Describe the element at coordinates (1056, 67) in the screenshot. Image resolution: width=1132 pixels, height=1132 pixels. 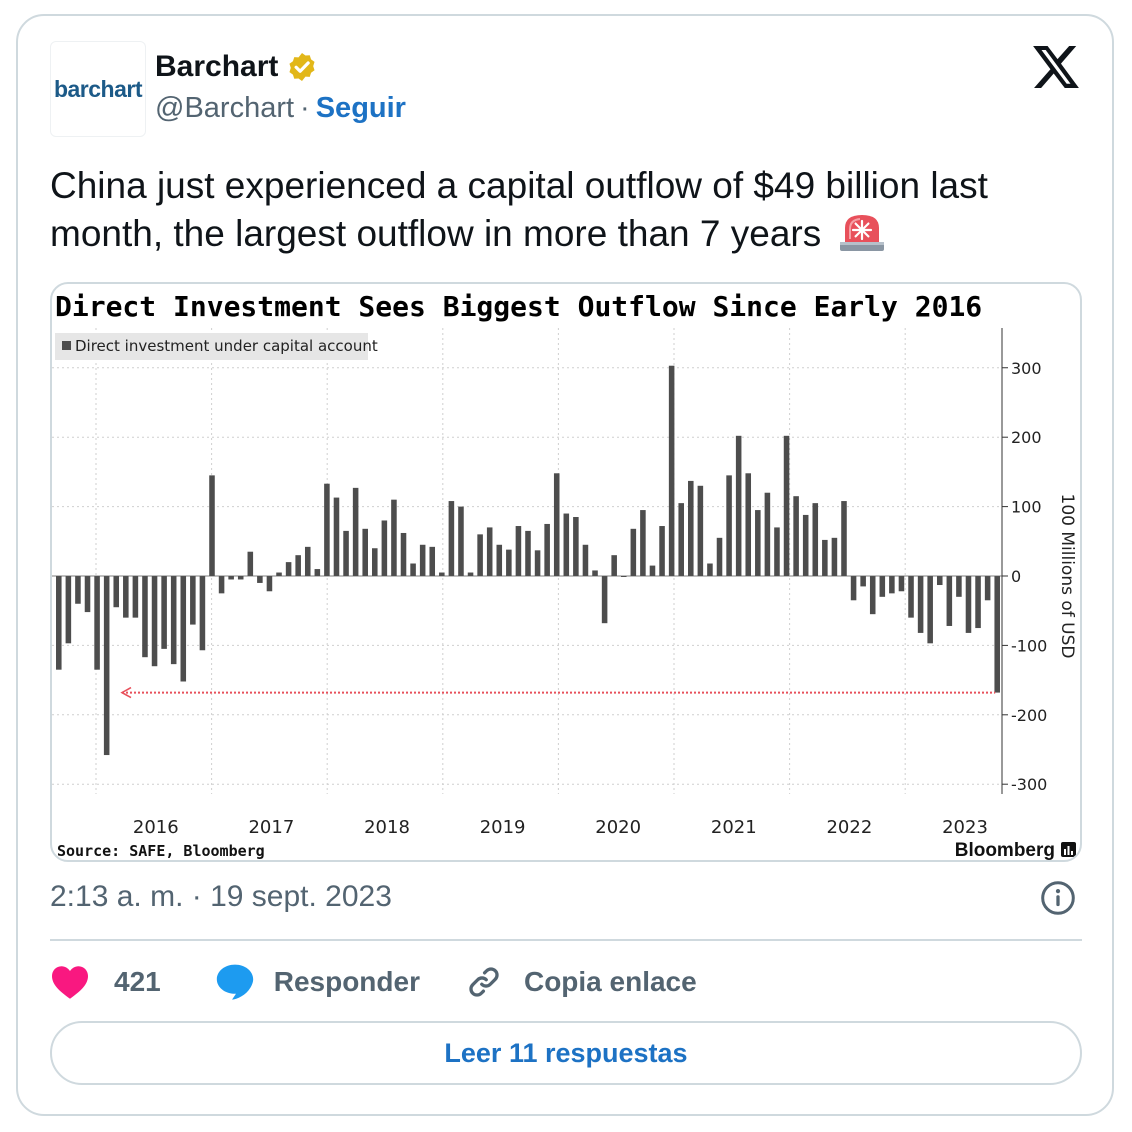
I see `x-logo-icon` at that location.